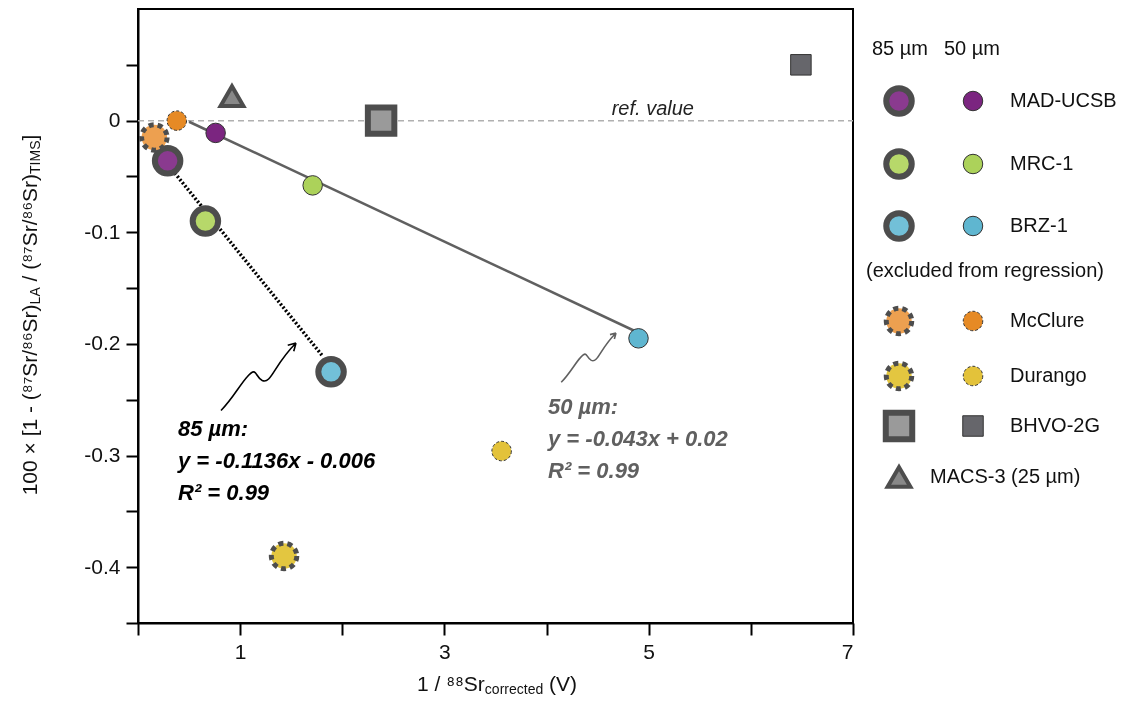 This screenshot has height=719, width=1129. Describe the element at coordinates (972, 48) in the screenshot. I see `text: 50 µm` at that location.